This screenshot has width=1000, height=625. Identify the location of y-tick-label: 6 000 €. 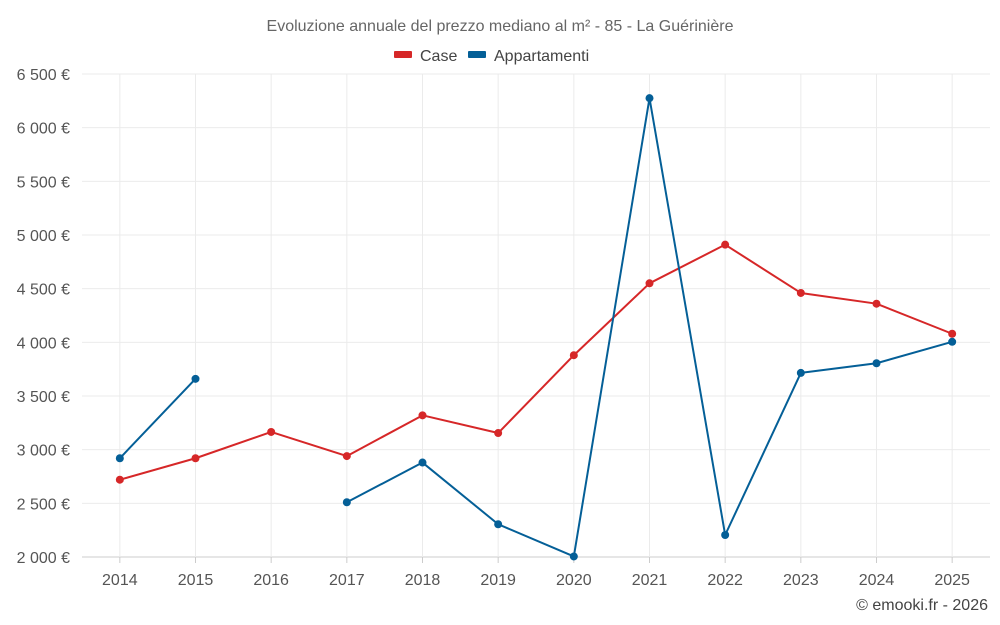
(43, 129).